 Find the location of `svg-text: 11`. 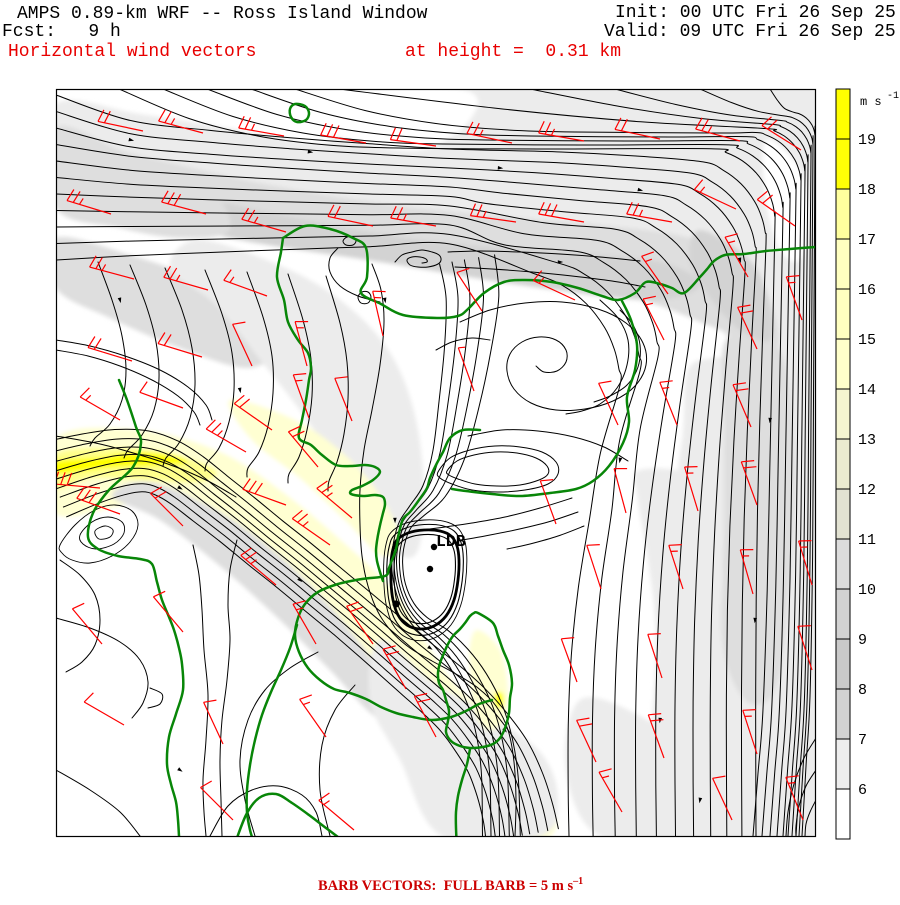

svg-text: 11 is located at coordinates (867, 540).